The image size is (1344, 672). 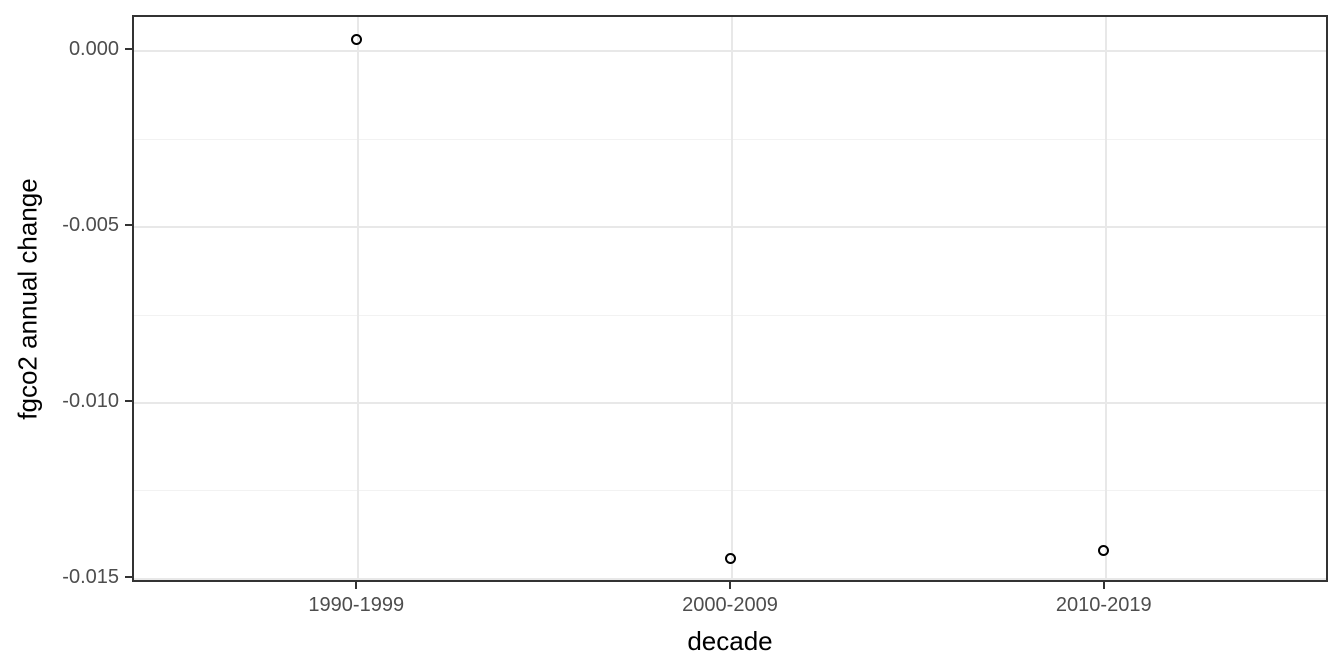 What do you see at coordinates (90, 400) in the screenshot?
I see `y-tick-label: -0.010` at bounding box center [90, 400].